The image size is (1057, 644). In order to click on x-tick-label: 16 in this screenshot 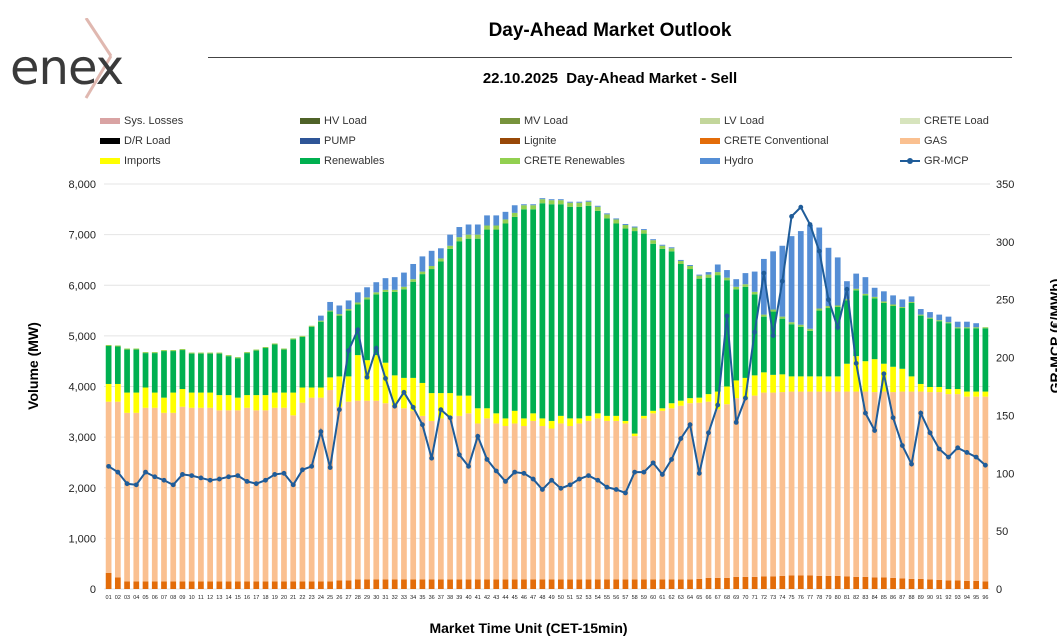, I will do `click(247, 598)`.